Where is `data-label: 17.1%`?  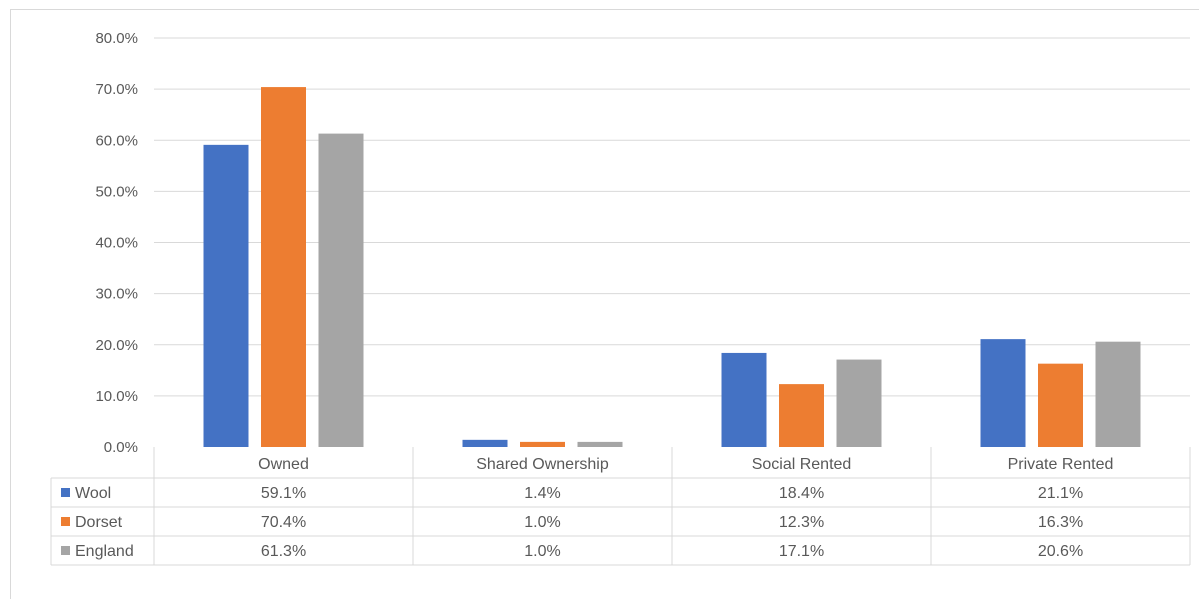
data-label: 17.1% is located at coordinates (801, 551).